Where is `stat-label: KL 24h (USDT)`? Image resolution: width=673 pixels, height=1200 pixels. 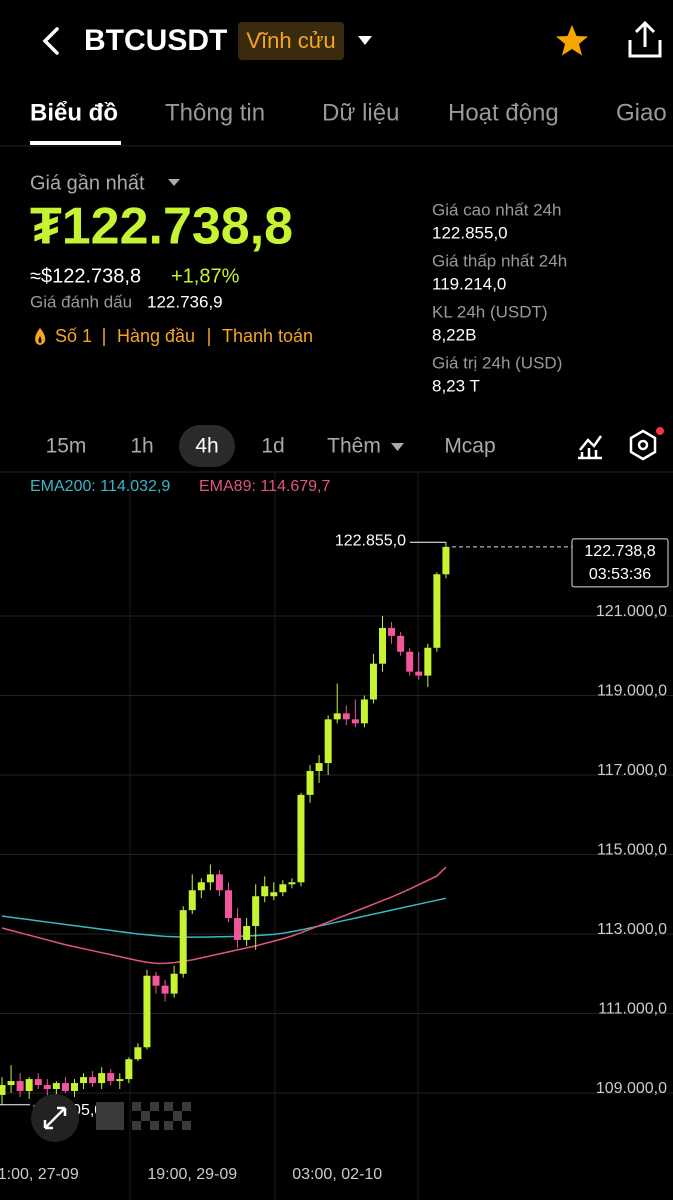
stat-label: KL 24h (USDT) is located at coordinates (490, 311).